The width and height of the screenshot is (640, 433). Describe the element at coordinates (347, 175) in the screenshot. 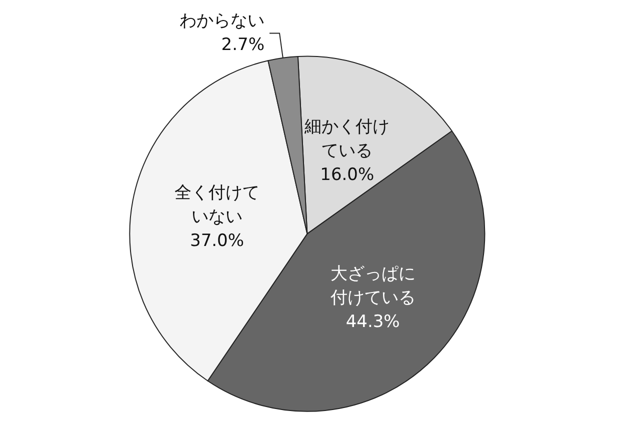

I see `data-label: 16.0%` at that location.